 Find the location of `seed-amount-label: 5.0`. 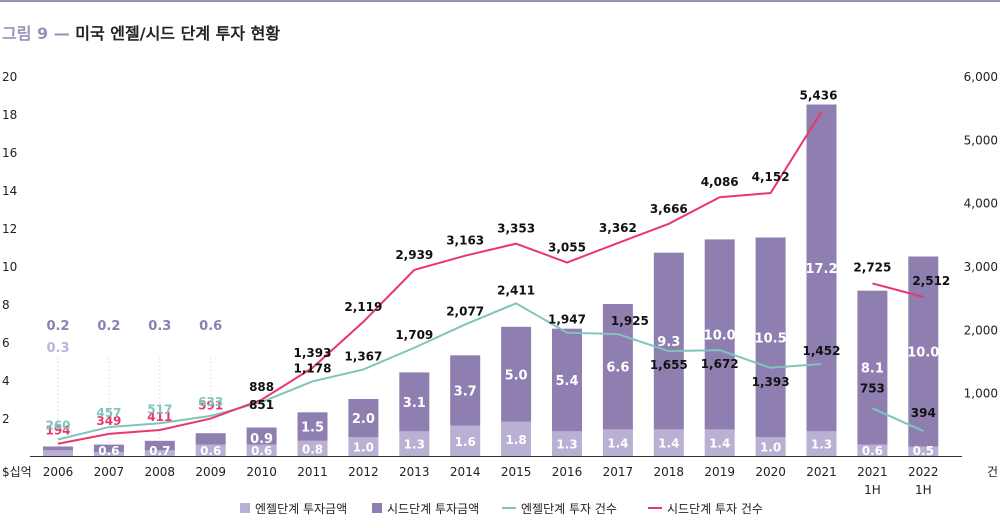

seed-amount-label: 5.0 is located at coordinates (516, 375).